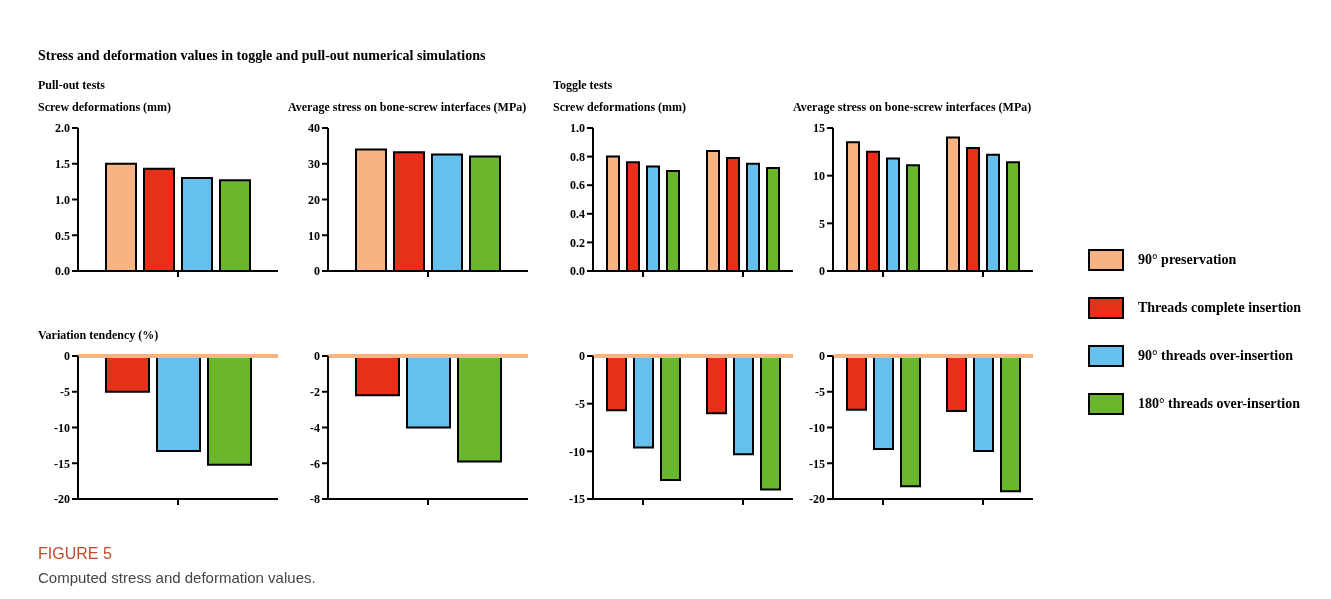  What do you see at coordinates (98, 335) in the screenshot?
I see `chart-title: Variation tendency (%)` at bounding box center [98, 335].